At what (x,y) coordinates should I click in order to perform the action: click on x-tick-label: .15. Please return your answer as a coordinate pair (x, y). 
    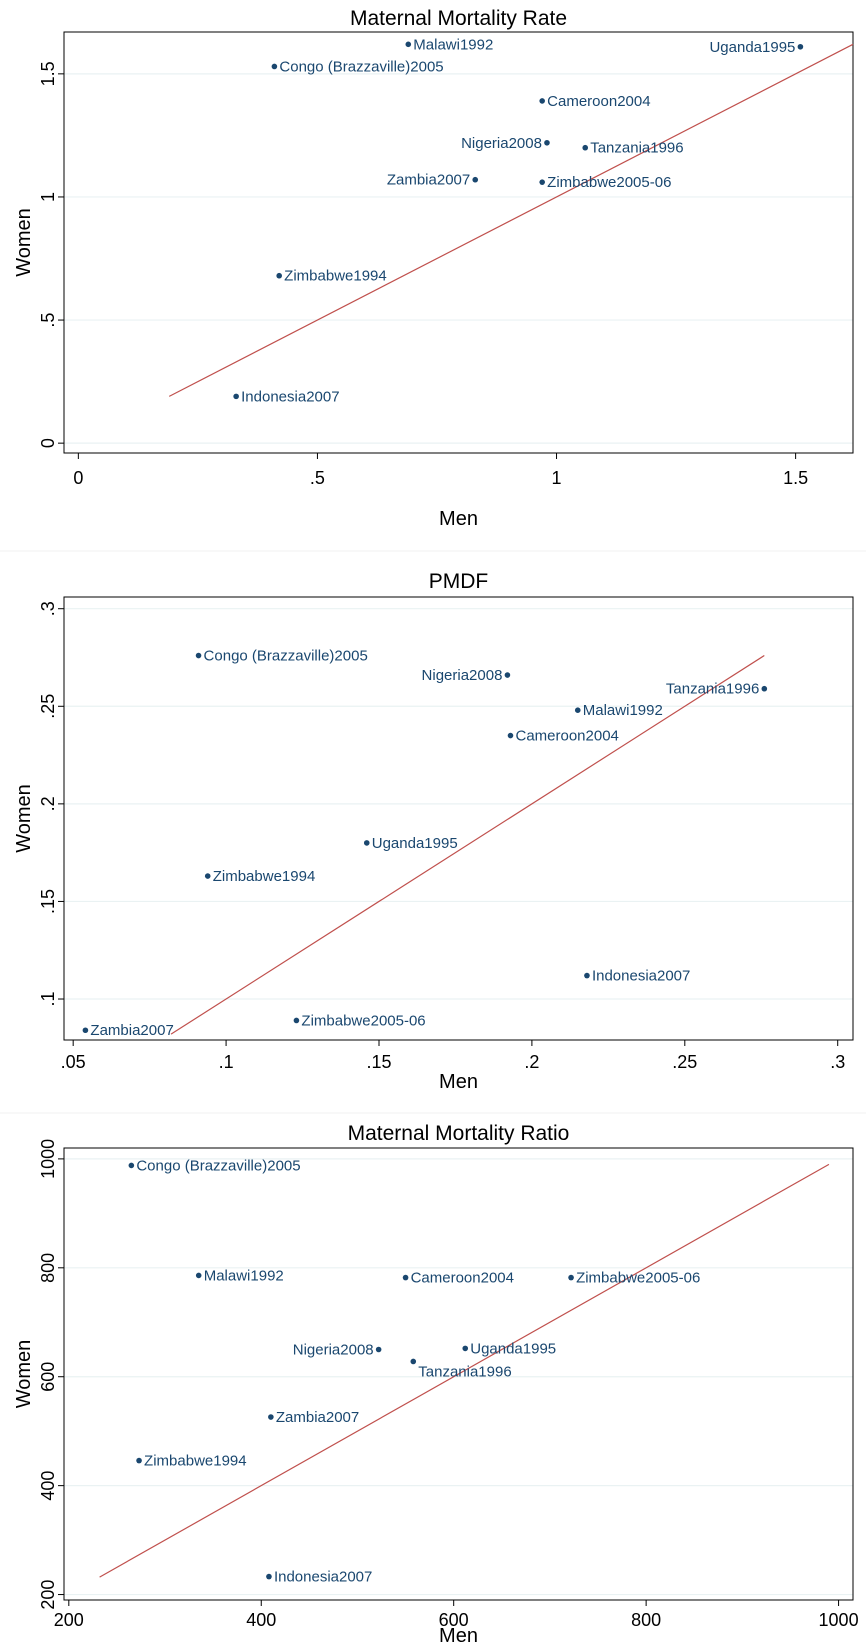
    Looking at the image, I should click on (378, 1062).